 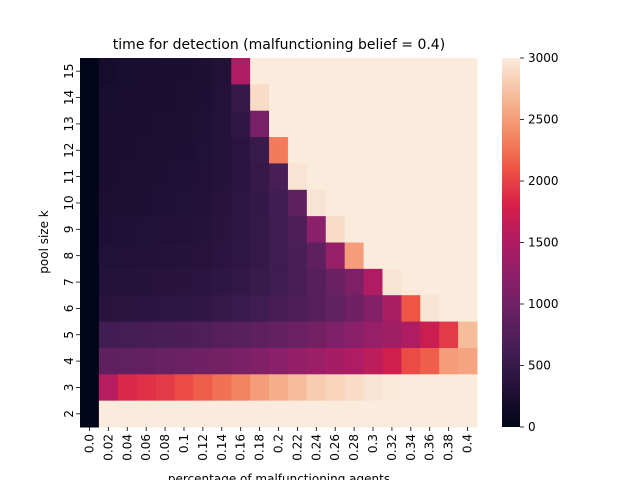 What do you see at coordinates (165, 447) in the screenshot?
I see `x-tick-label: 0.08` at bounding box center [165, 447].